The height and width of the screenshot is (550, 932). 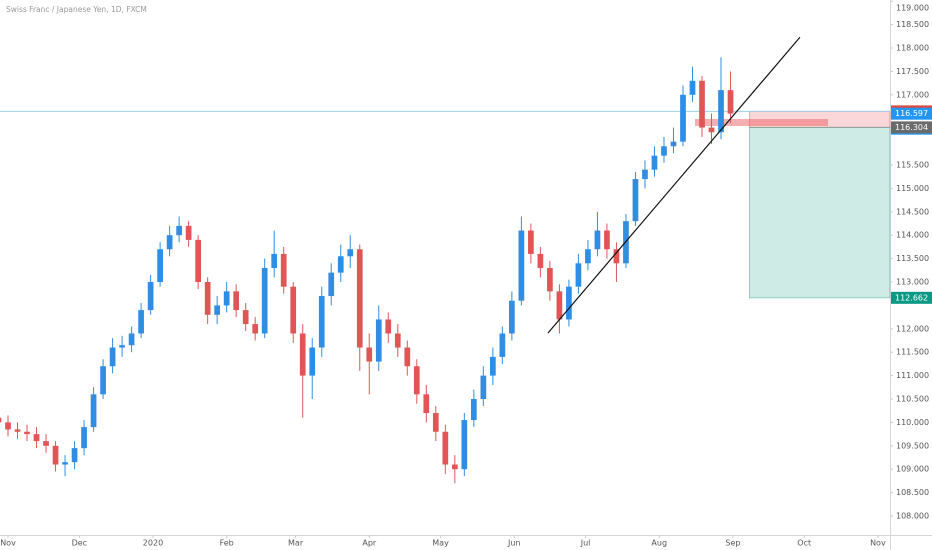 I want to click on x-tick-label: Aug, so click(x=659, y=543).